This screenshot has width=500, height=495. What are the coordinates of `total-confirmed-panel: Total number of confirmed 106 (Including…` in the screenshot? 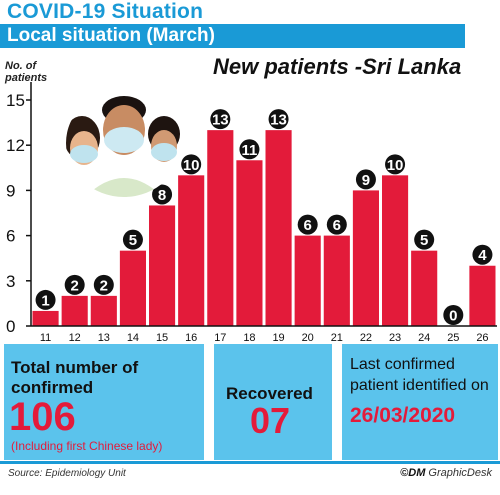 It's located at (104, 402).